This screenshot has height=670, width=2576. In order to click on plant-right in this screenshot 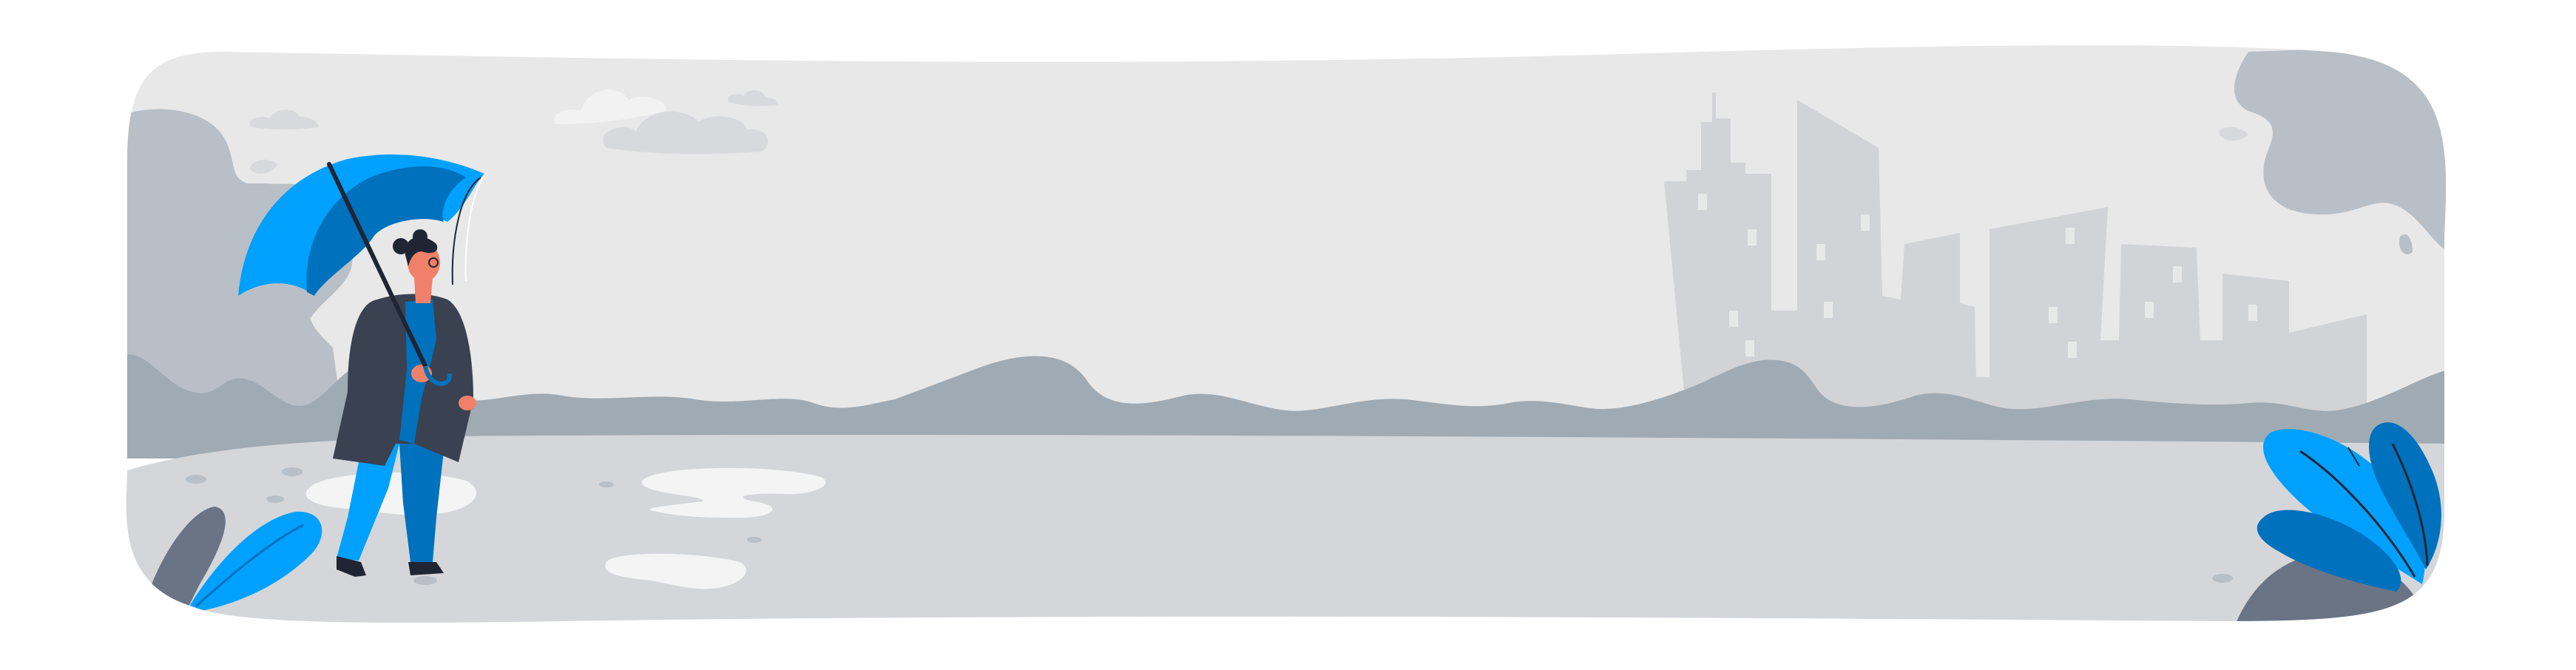, I will do `click(2348, 507)`.